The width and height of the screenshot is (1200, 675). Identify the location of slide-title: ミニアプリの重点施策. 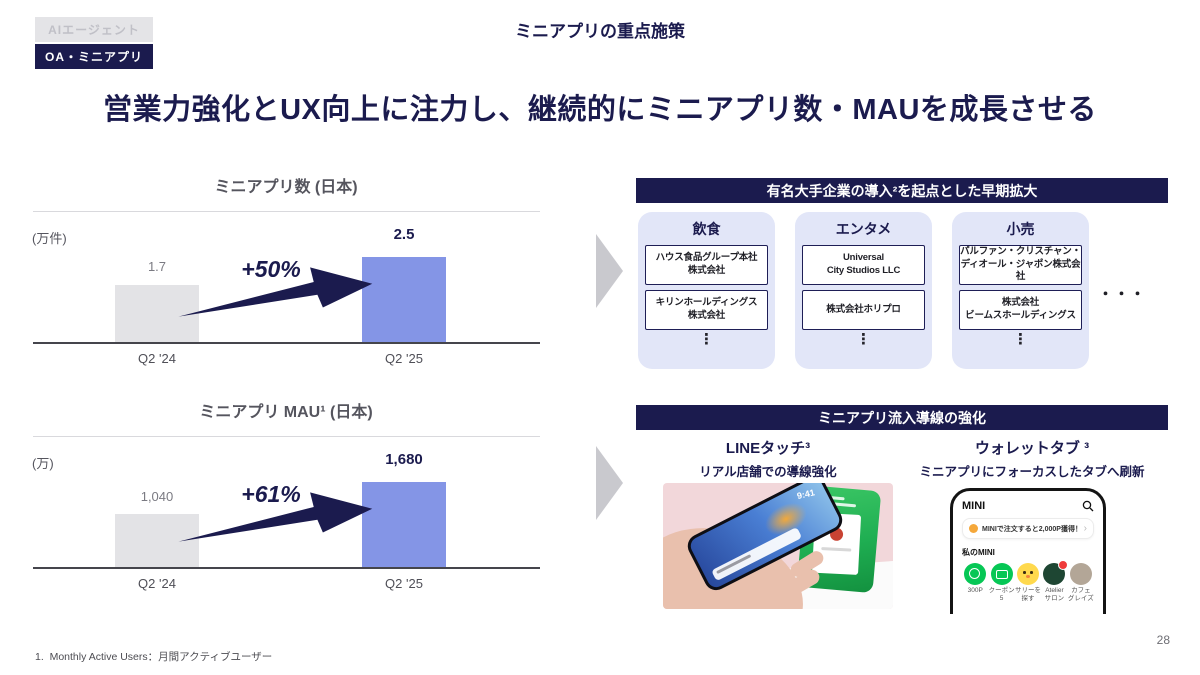
(600, 31).